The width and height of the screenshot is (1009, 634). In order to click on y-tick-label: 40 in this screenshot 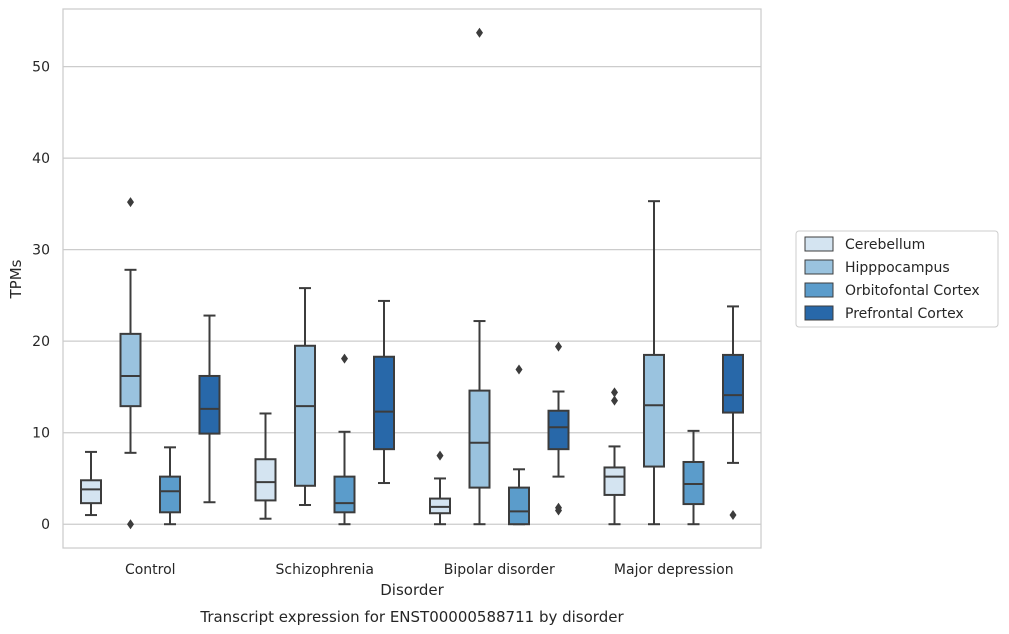, I will do `click(41, 159)`.